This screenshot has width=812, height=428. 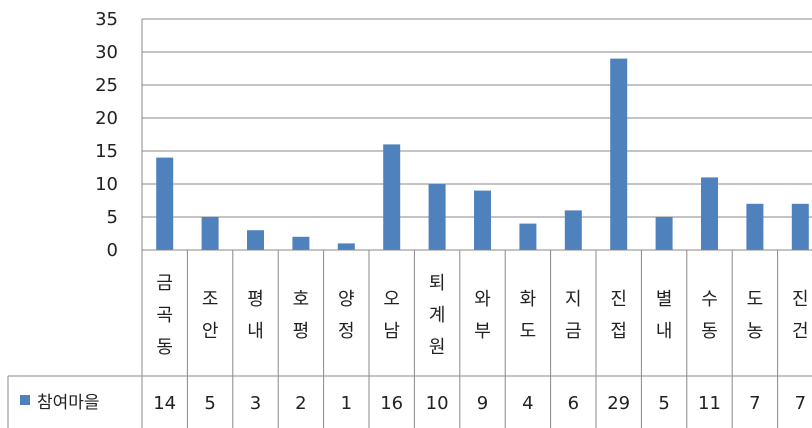 I want to click on y-tick-label: 35, so click(x=106, y=19).